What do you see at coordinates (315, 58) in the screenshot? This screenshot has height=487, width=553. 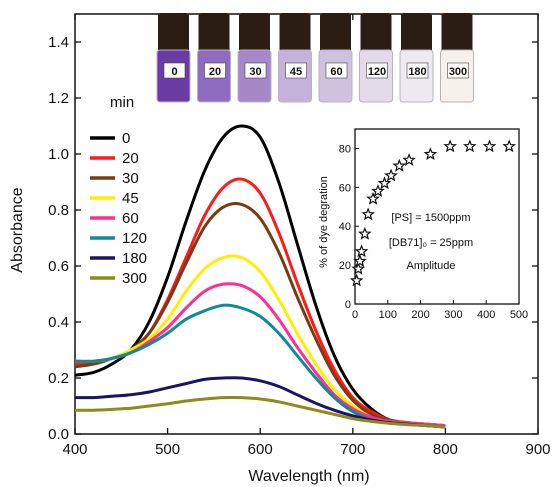 I see `vial-photo-strip: 0 20 30 45 60 120 180 300` at bounding box center [315, 58].